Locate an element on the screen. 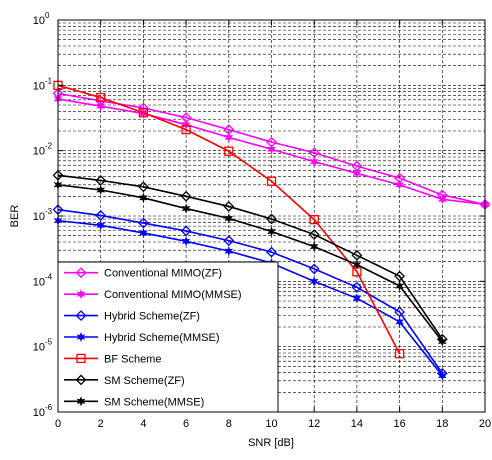 The width and height of the screenshot is (492, 460). y-tick-exponent: -2 is located at coordinates (49, 146).